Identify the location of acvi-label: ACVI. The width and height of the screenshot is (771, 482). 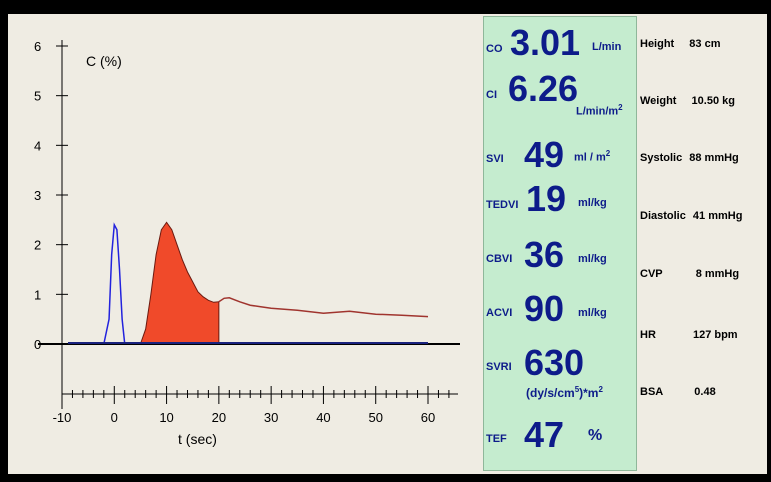
(499, 313).